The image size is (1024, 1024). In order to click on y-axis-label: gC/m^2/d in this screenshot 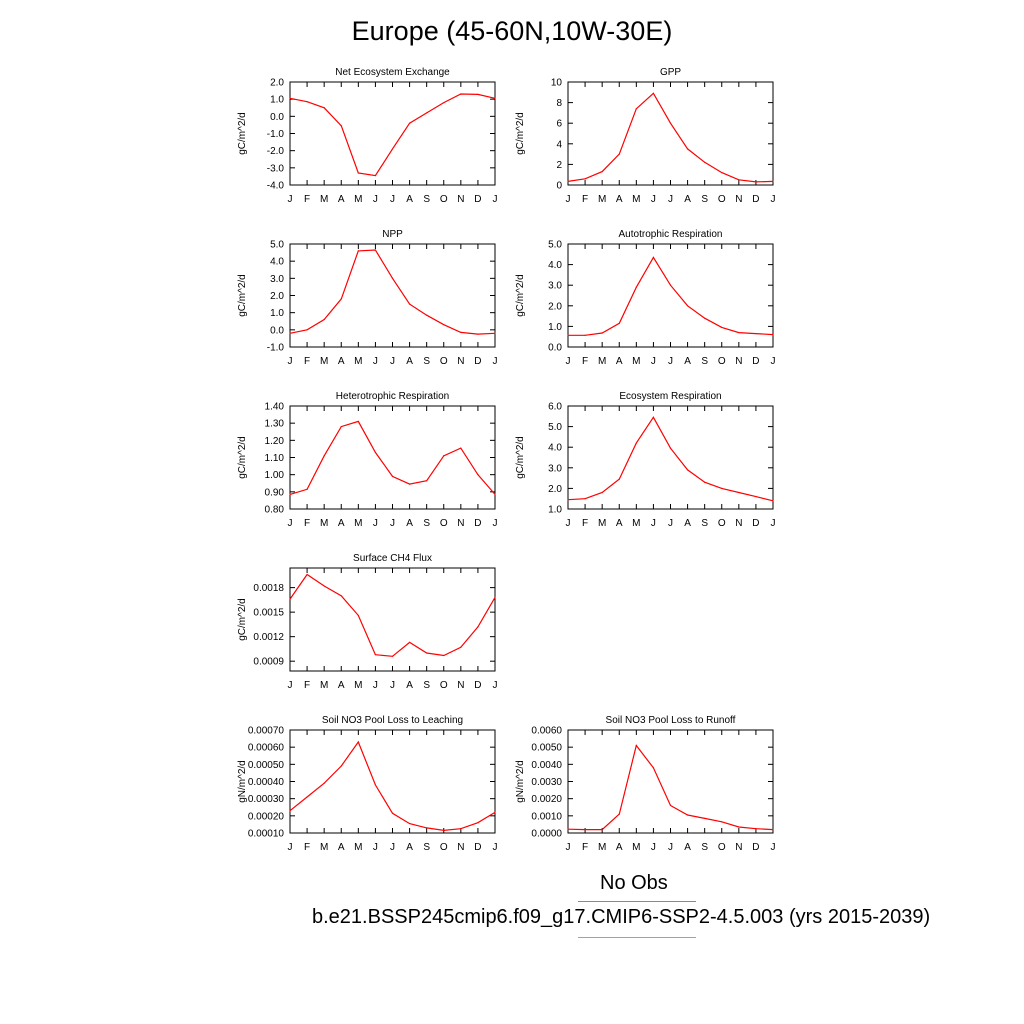, I will do `click(520, 457)`.